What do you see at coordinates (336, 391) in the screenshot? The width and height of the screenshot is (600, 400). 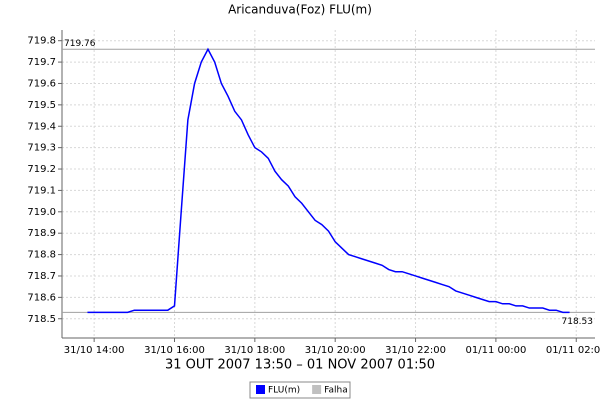 I see `legend-label: Falha` at bounding box center [336, 391].